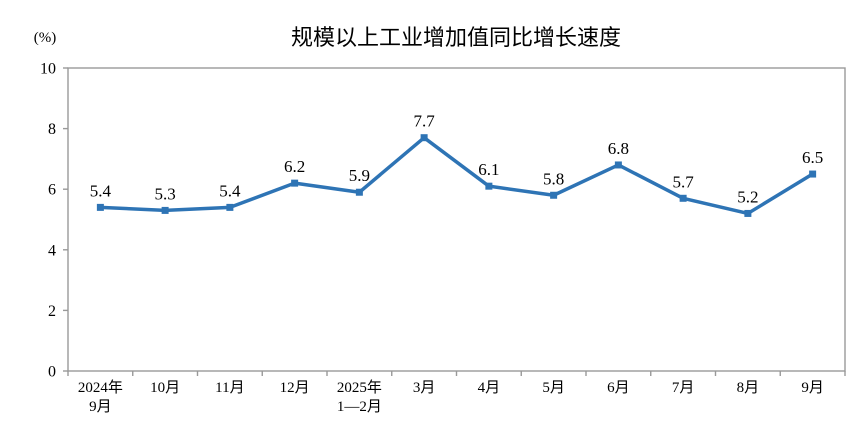 The image size is (866, 448). What do you see at coordinates (52, 190) in the screenshot?
I see `y-tick-label: 6` at bounding box center [52, 190].